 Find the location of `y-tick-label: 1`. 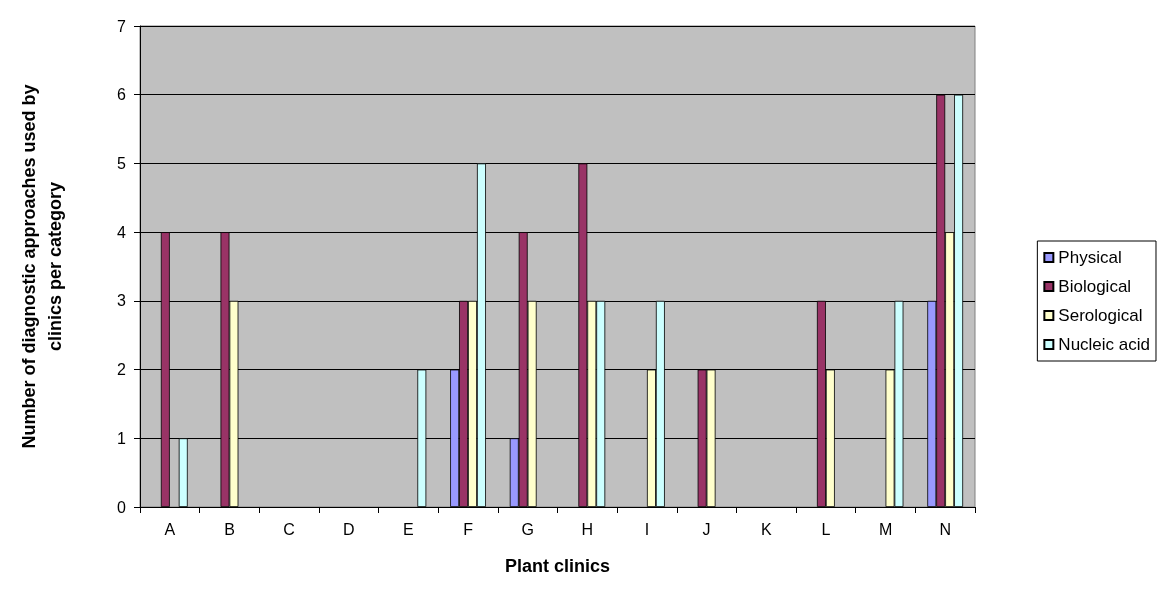

y-tick-label: 1 is located at coordinates (122, 438).